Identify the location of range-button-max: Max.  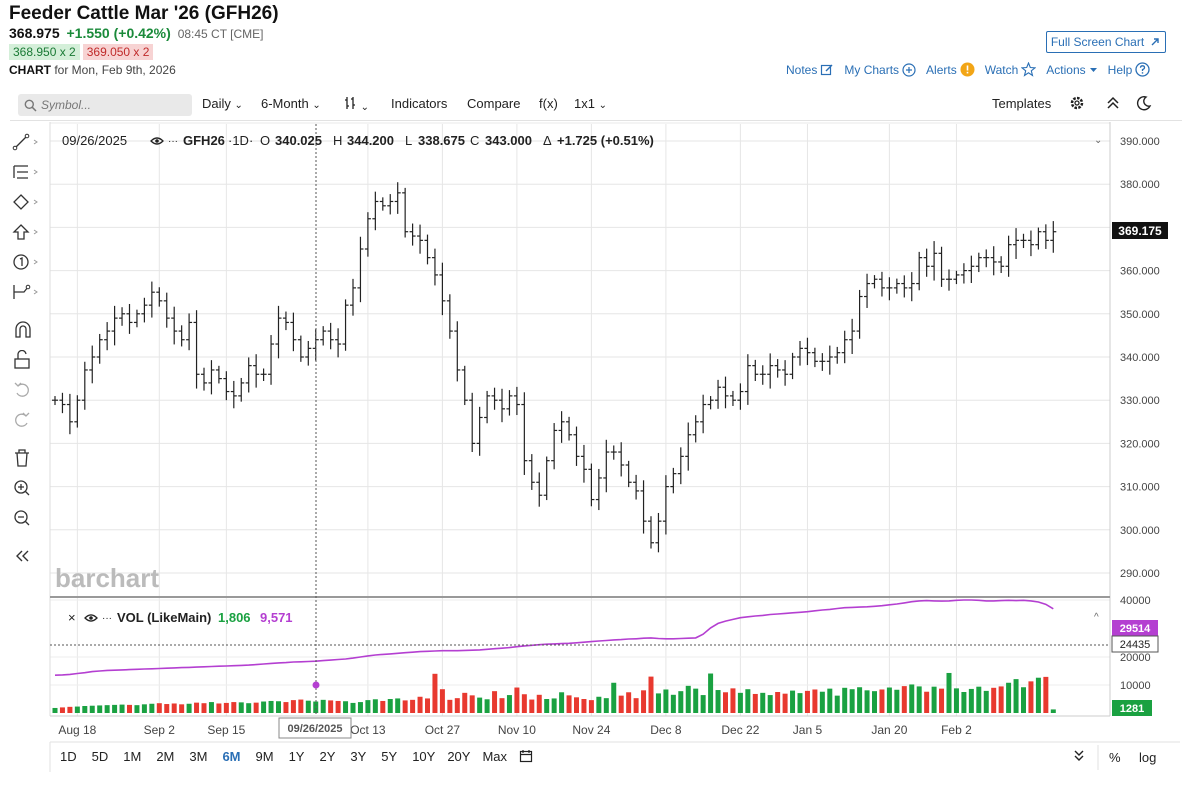
(495, 756).